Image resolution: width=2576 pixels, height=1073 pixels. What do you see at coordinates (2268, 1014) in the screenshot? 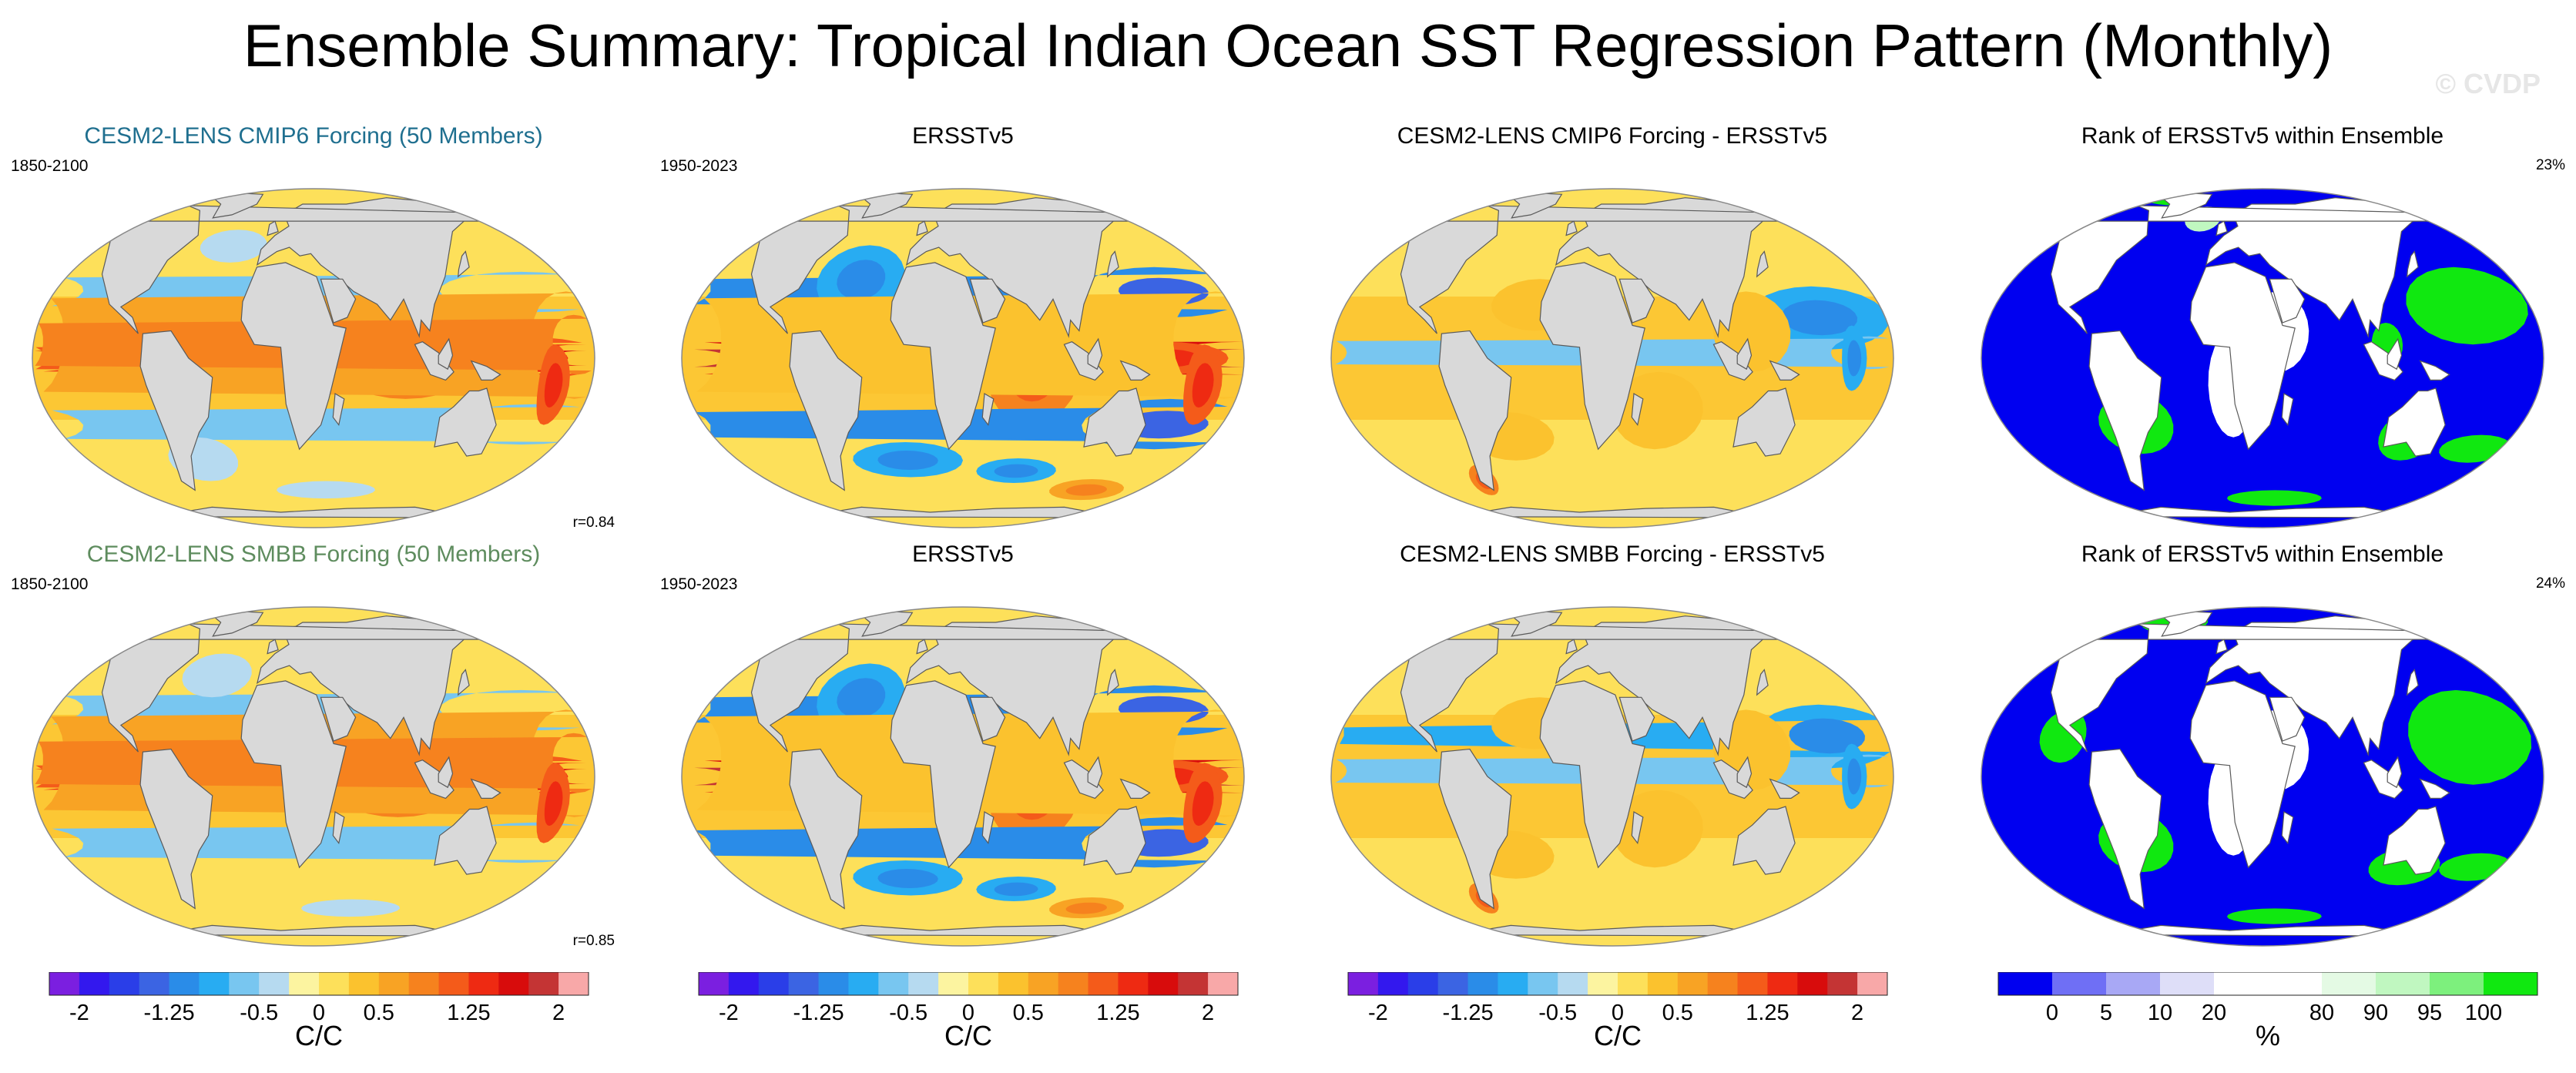
I see `colorbar-rank: 0 5 10 20 80 90 95 100 %` at bounding box center [2268, 1014].